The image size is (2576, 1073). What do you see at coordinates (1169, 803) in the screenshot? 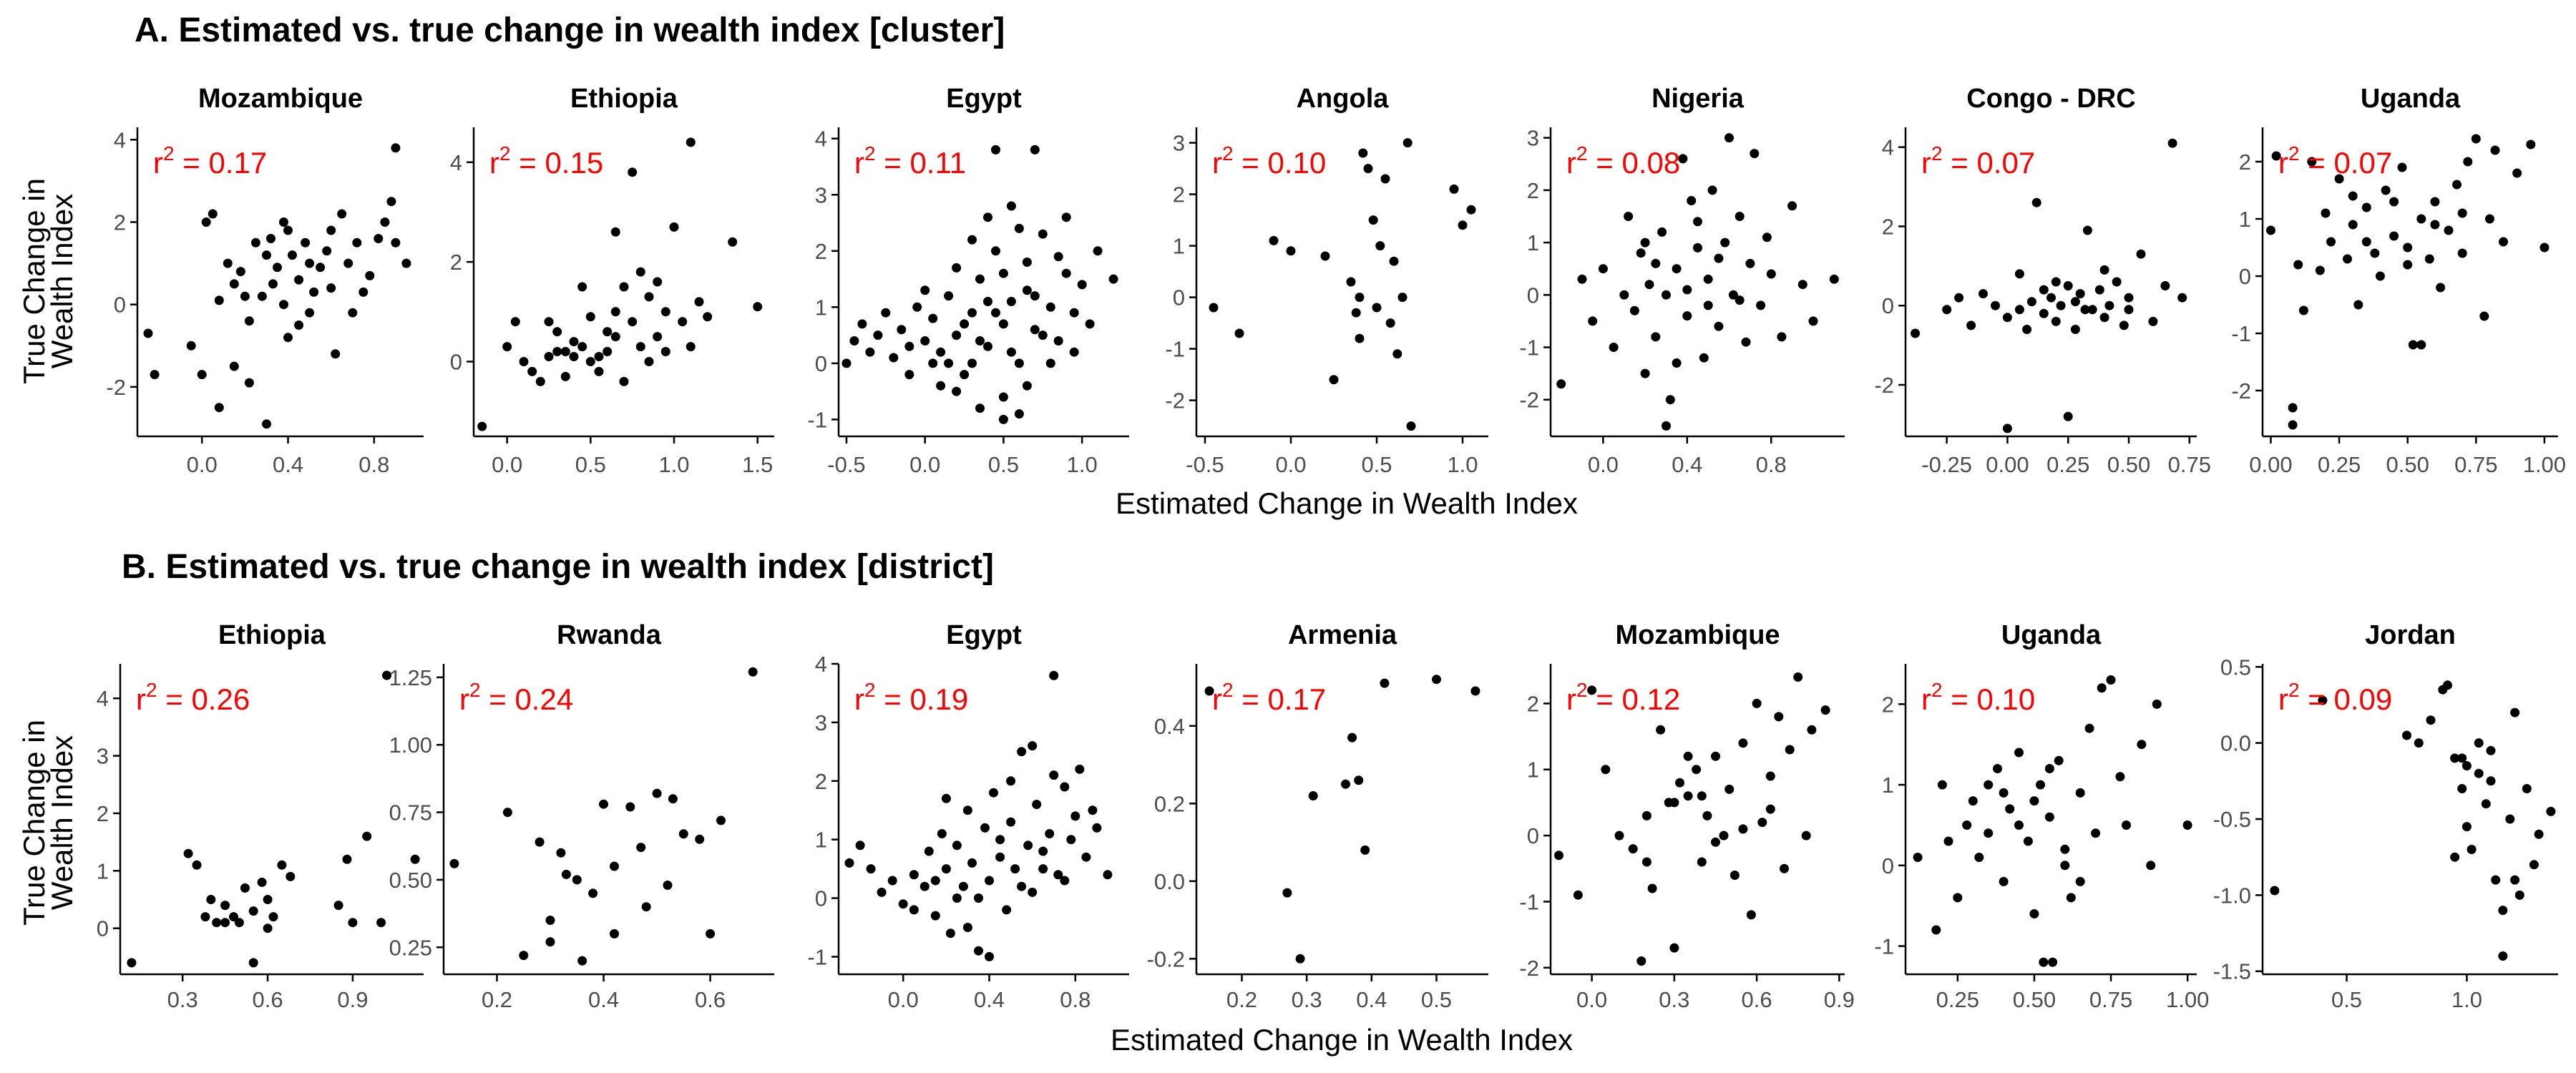
I see `y-tick-label: 0.2` at bounding box center [1169, 803].